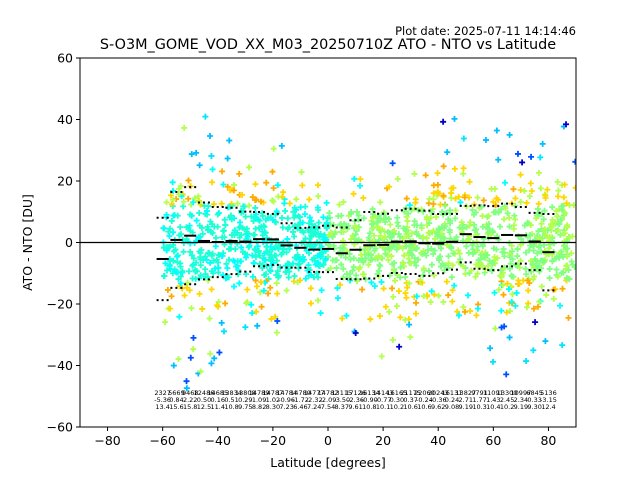 The height and width of the screenshot is (484, 640). What do you see at coordinates (534, 393) in the screenshot?
I see `bin-count-label: 6845` at bounding box center [534, 393].